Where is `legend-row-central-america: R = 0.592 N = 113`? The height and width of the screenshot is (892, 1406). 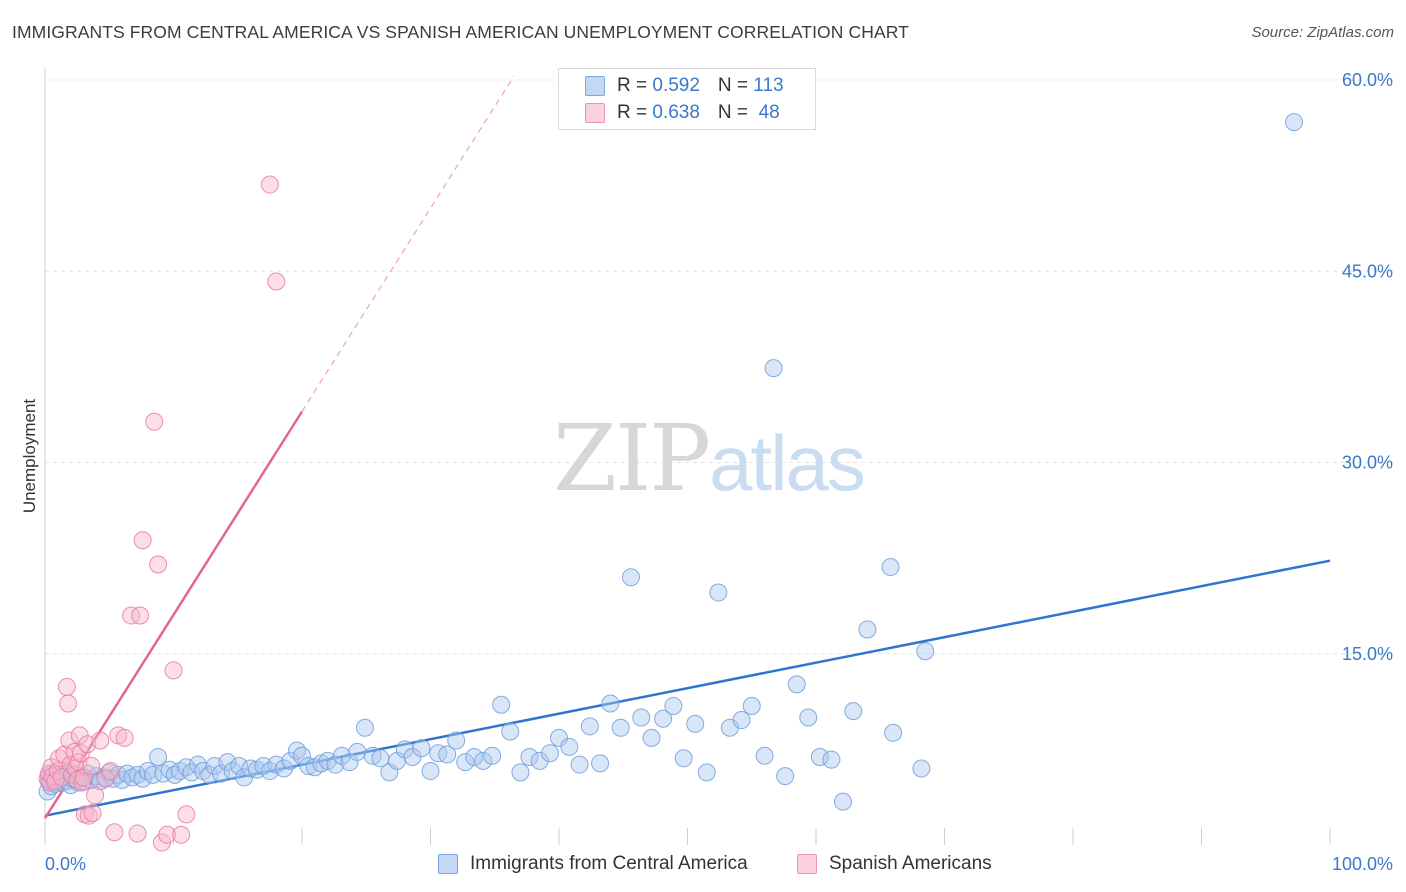
legend-row-central-america: R = 0.592 N = 113 is located at coordinates (684, 86).